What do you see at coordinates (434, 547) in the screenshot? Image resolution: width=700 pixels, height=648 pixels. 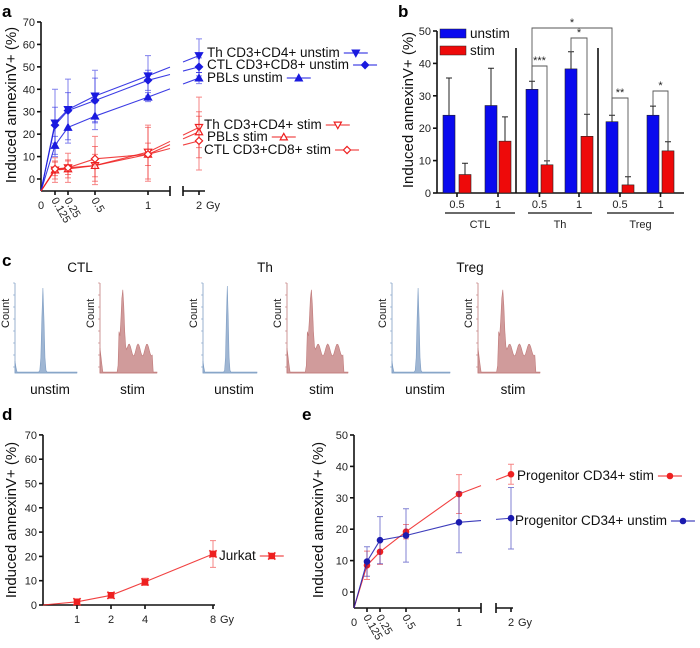 I see `series-progenitor-cd34-unstim` at bounding box center [434, 547].